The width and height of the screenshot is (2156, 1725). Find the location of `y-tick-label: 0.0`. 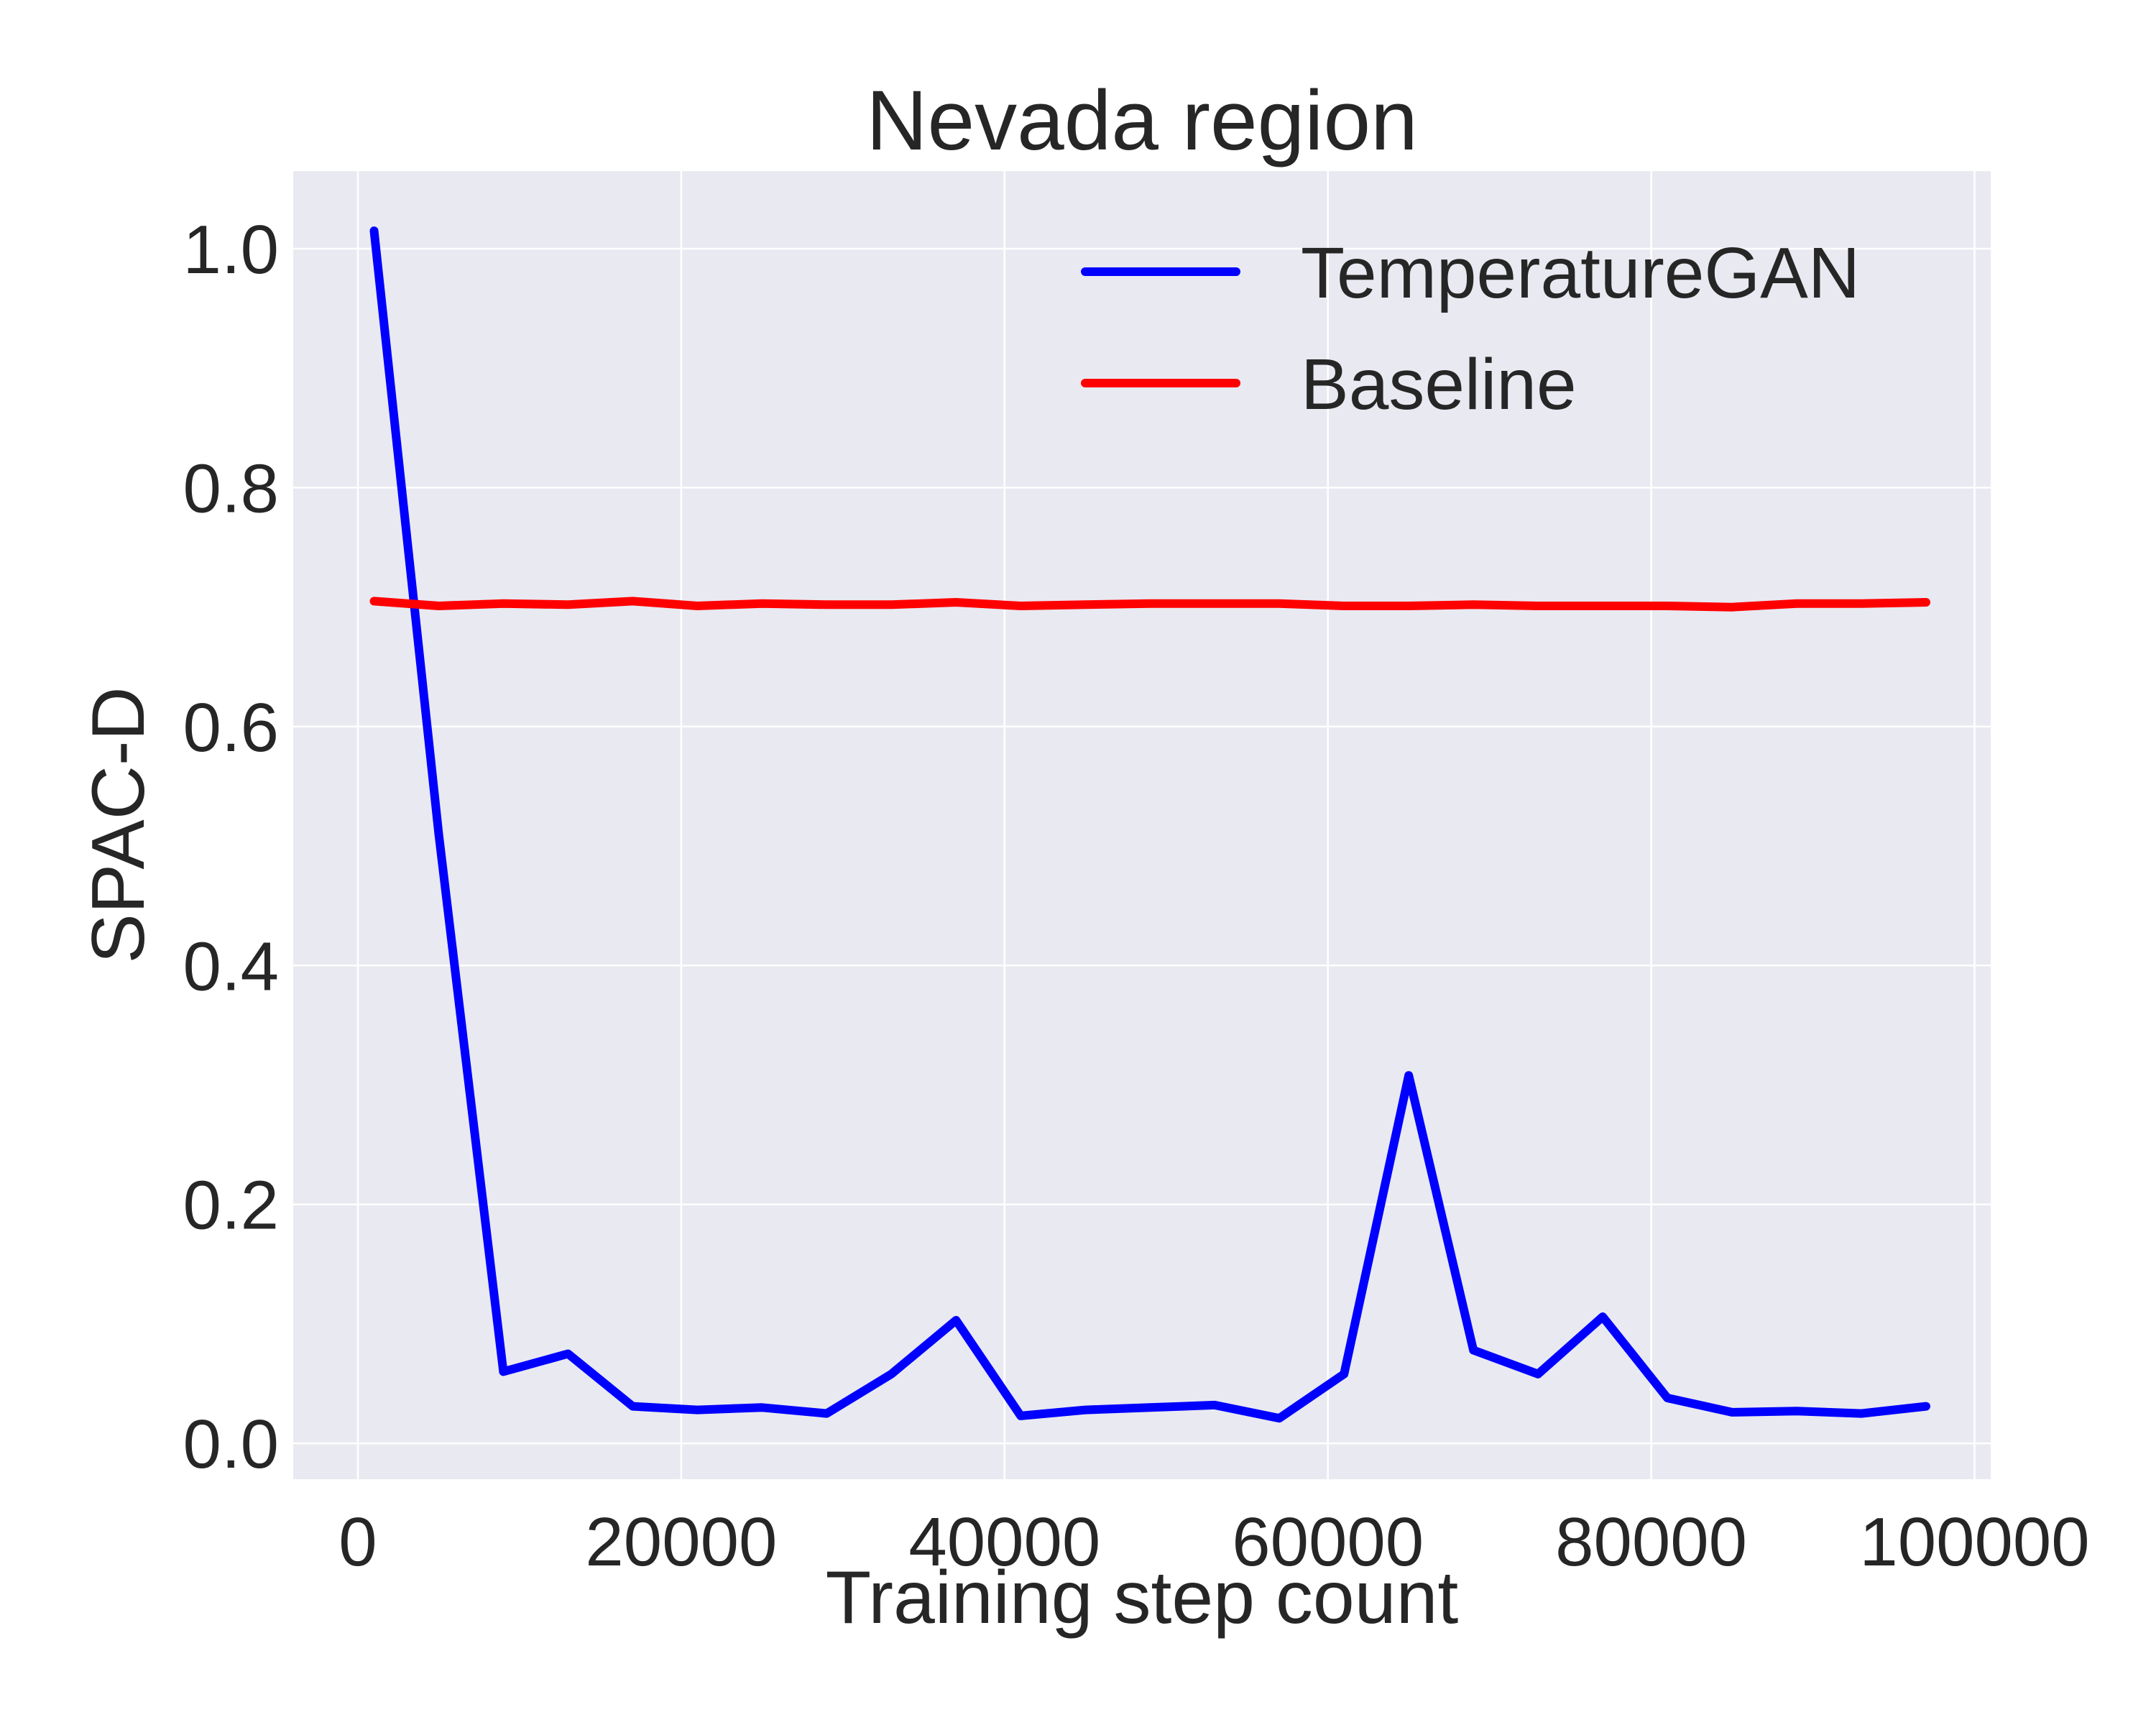

y-tick-label: 0.0 is located at coordinates (231, 1444).